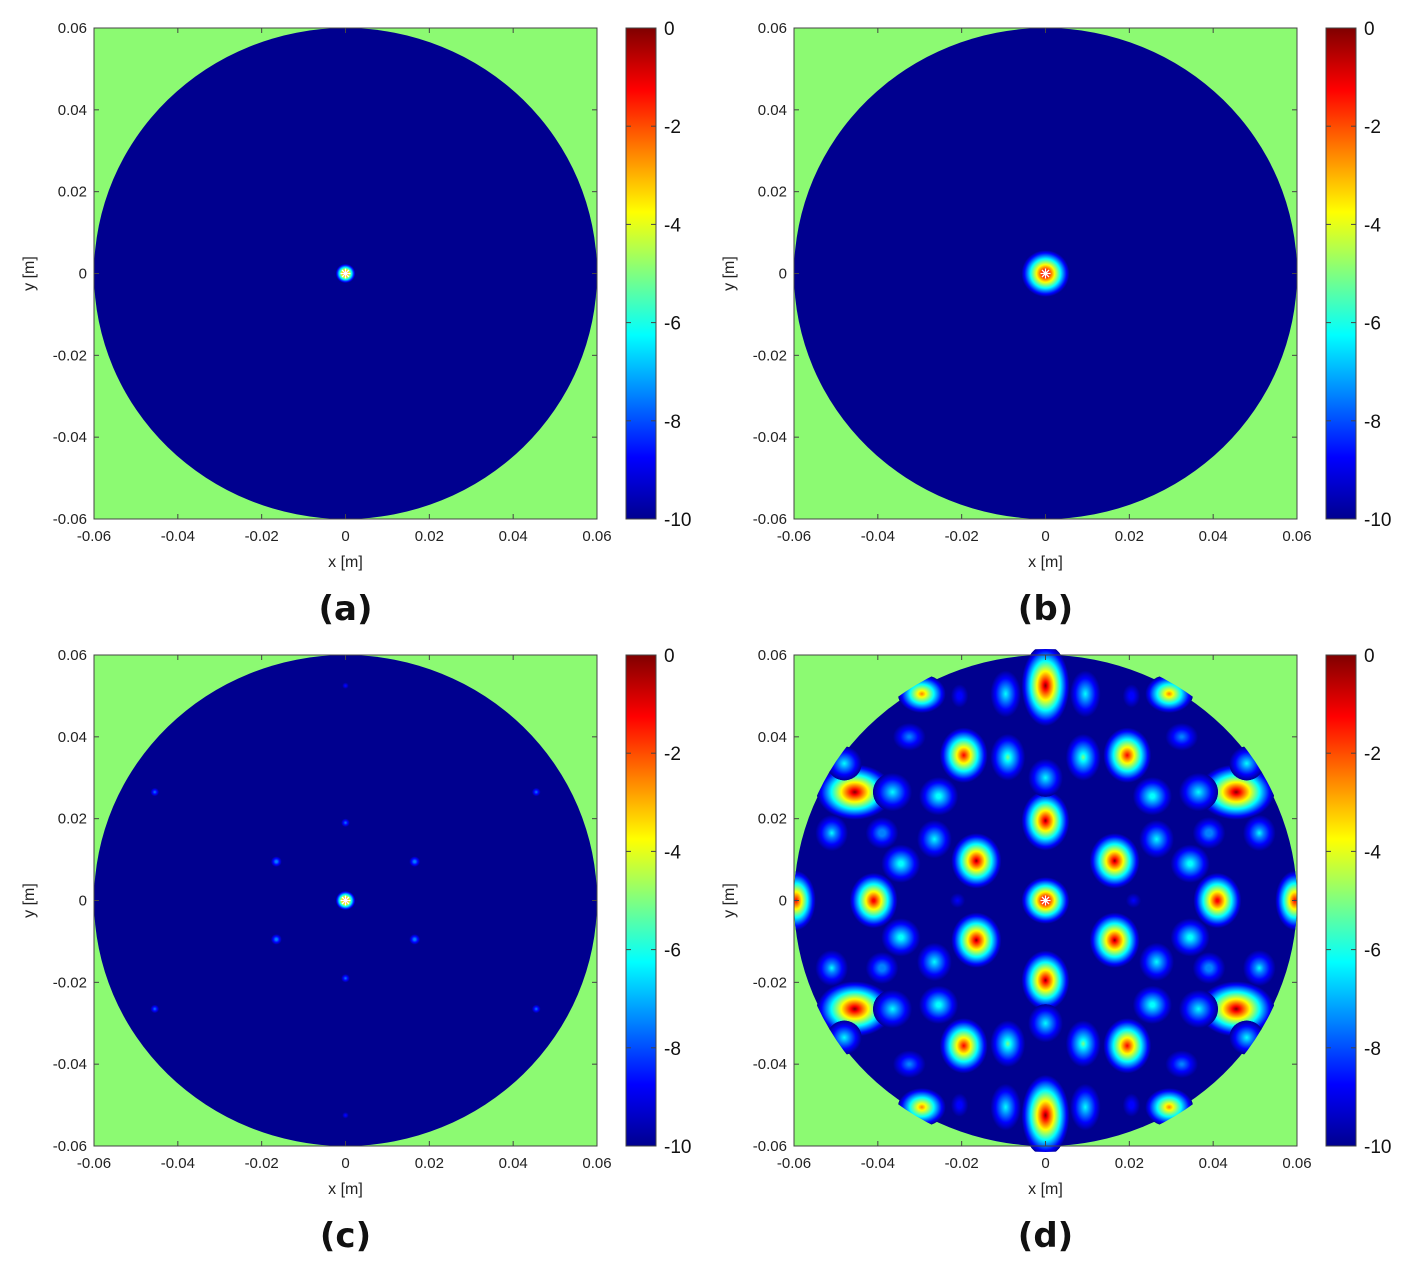 The height and width of the screenshot is (1267, 1418). Describe the element at coordinates (345, 1236) in the screenshot. I see `panel-caption-c: (c)` at that location.